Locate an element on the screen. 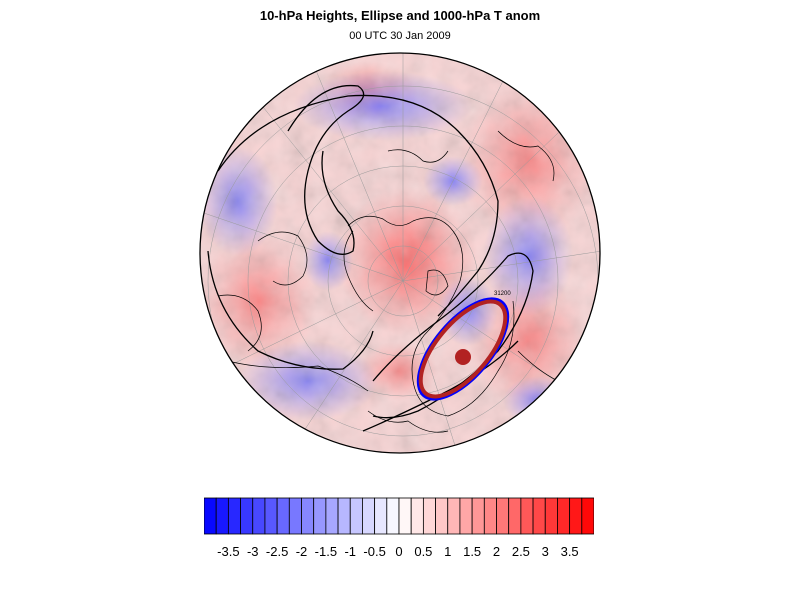  ellipse-ring is located at coordinates (463, 349).